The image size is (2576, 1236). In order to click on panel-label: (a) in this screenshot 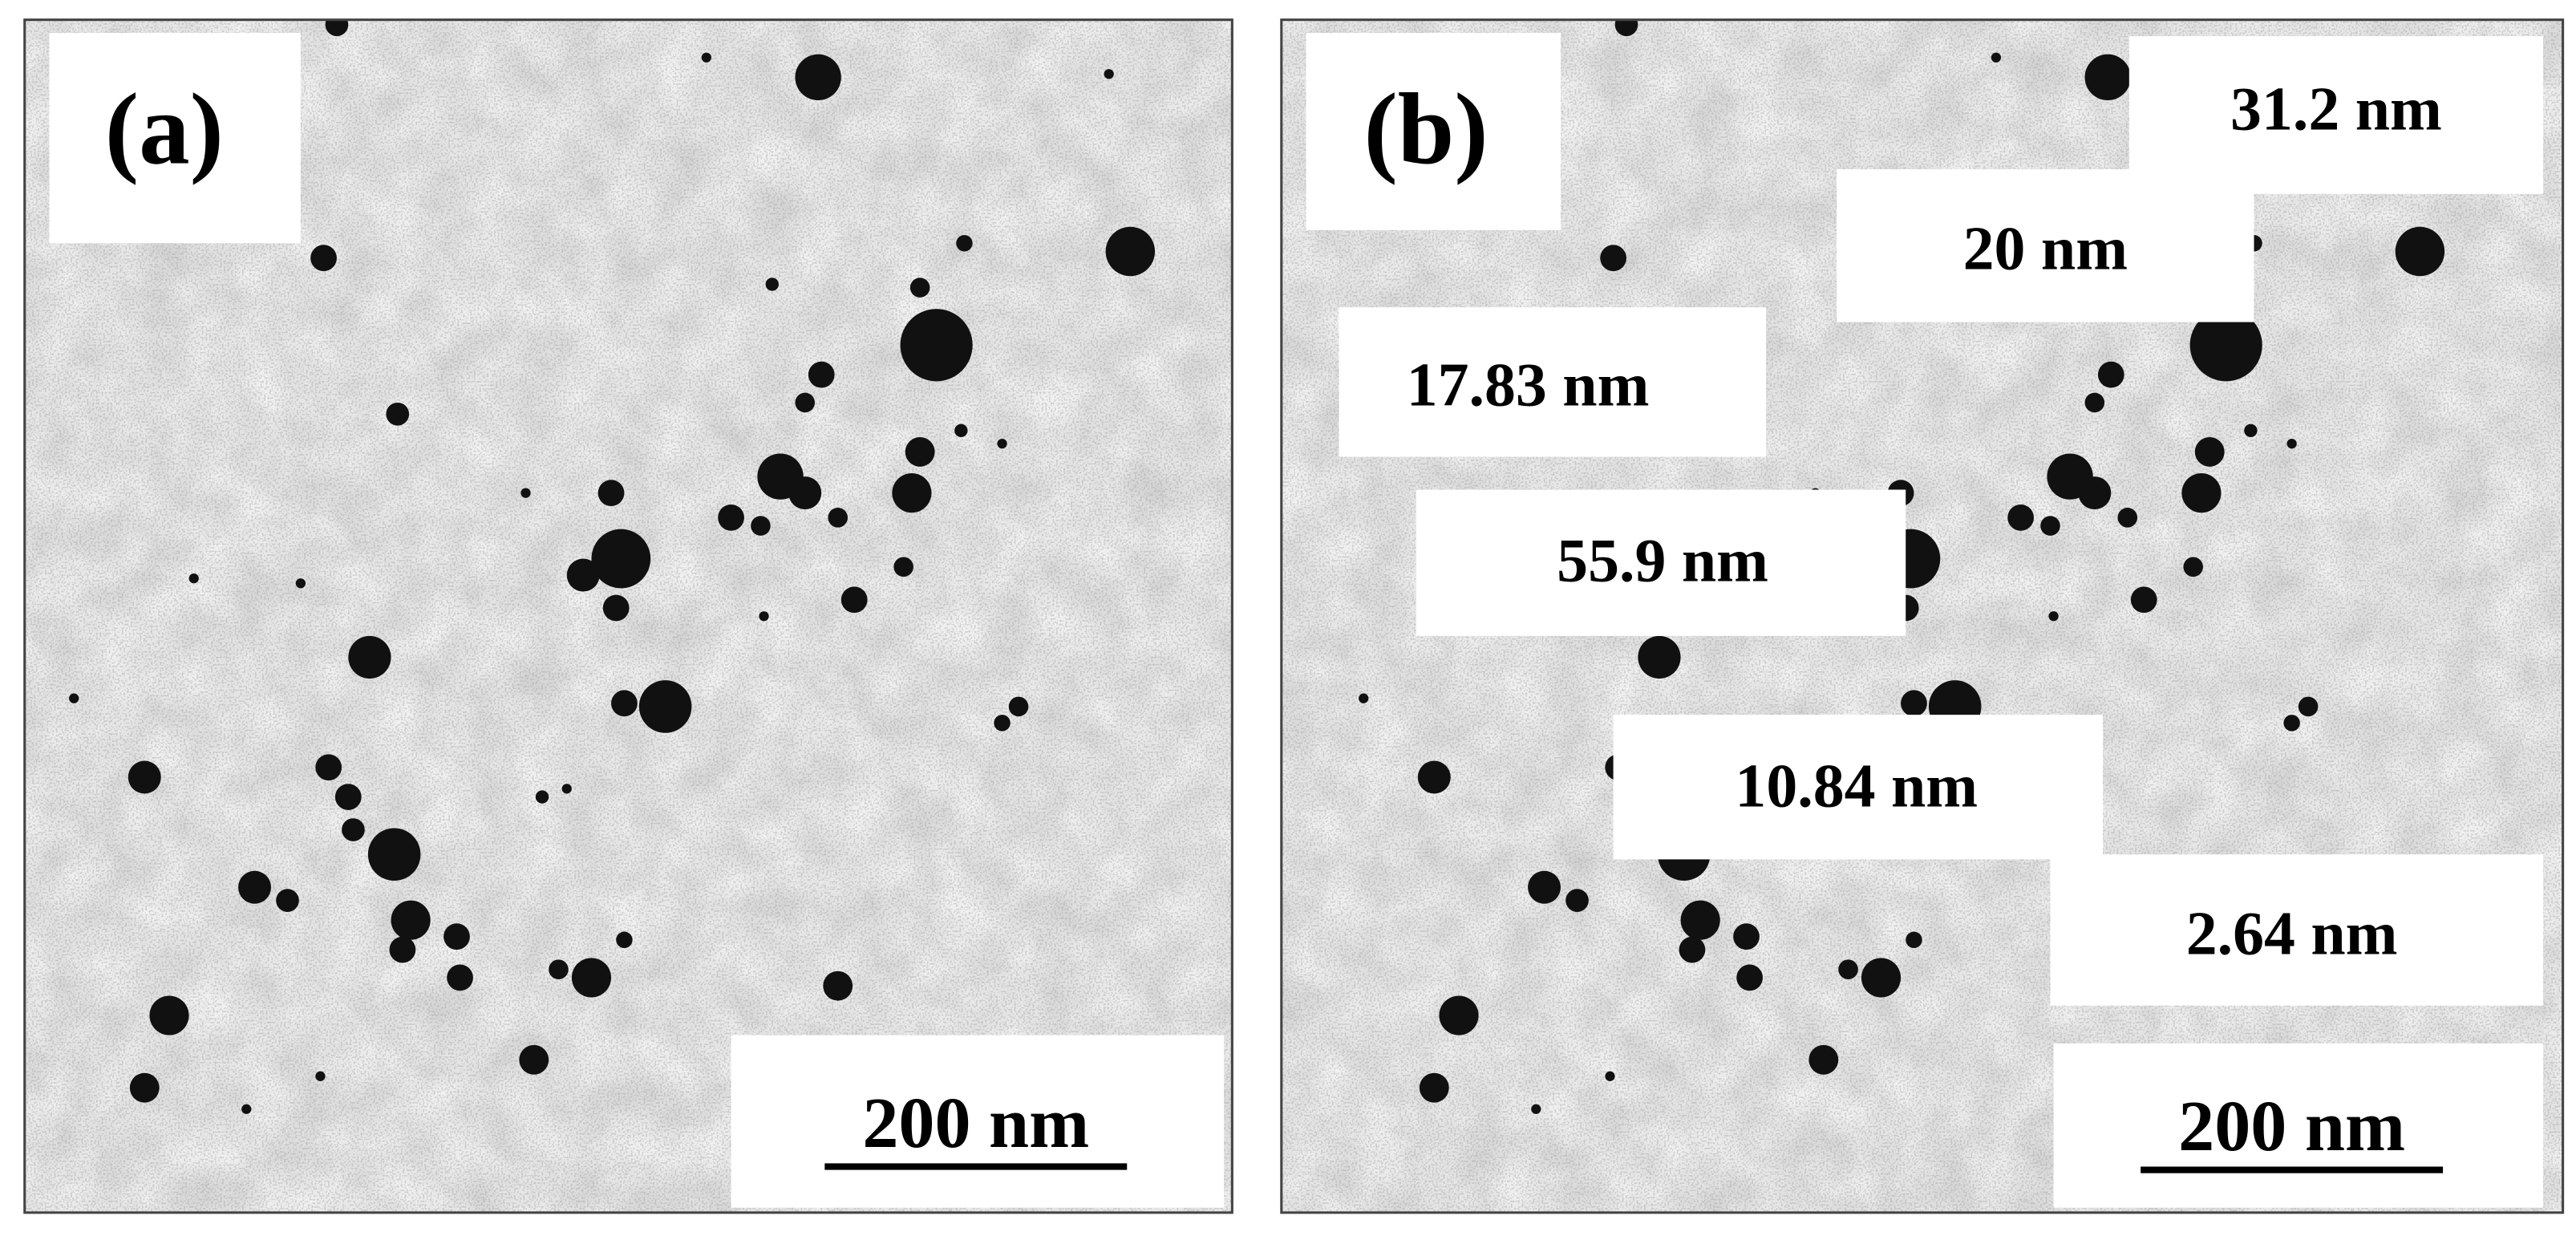, I will do `click(164, 129)`.